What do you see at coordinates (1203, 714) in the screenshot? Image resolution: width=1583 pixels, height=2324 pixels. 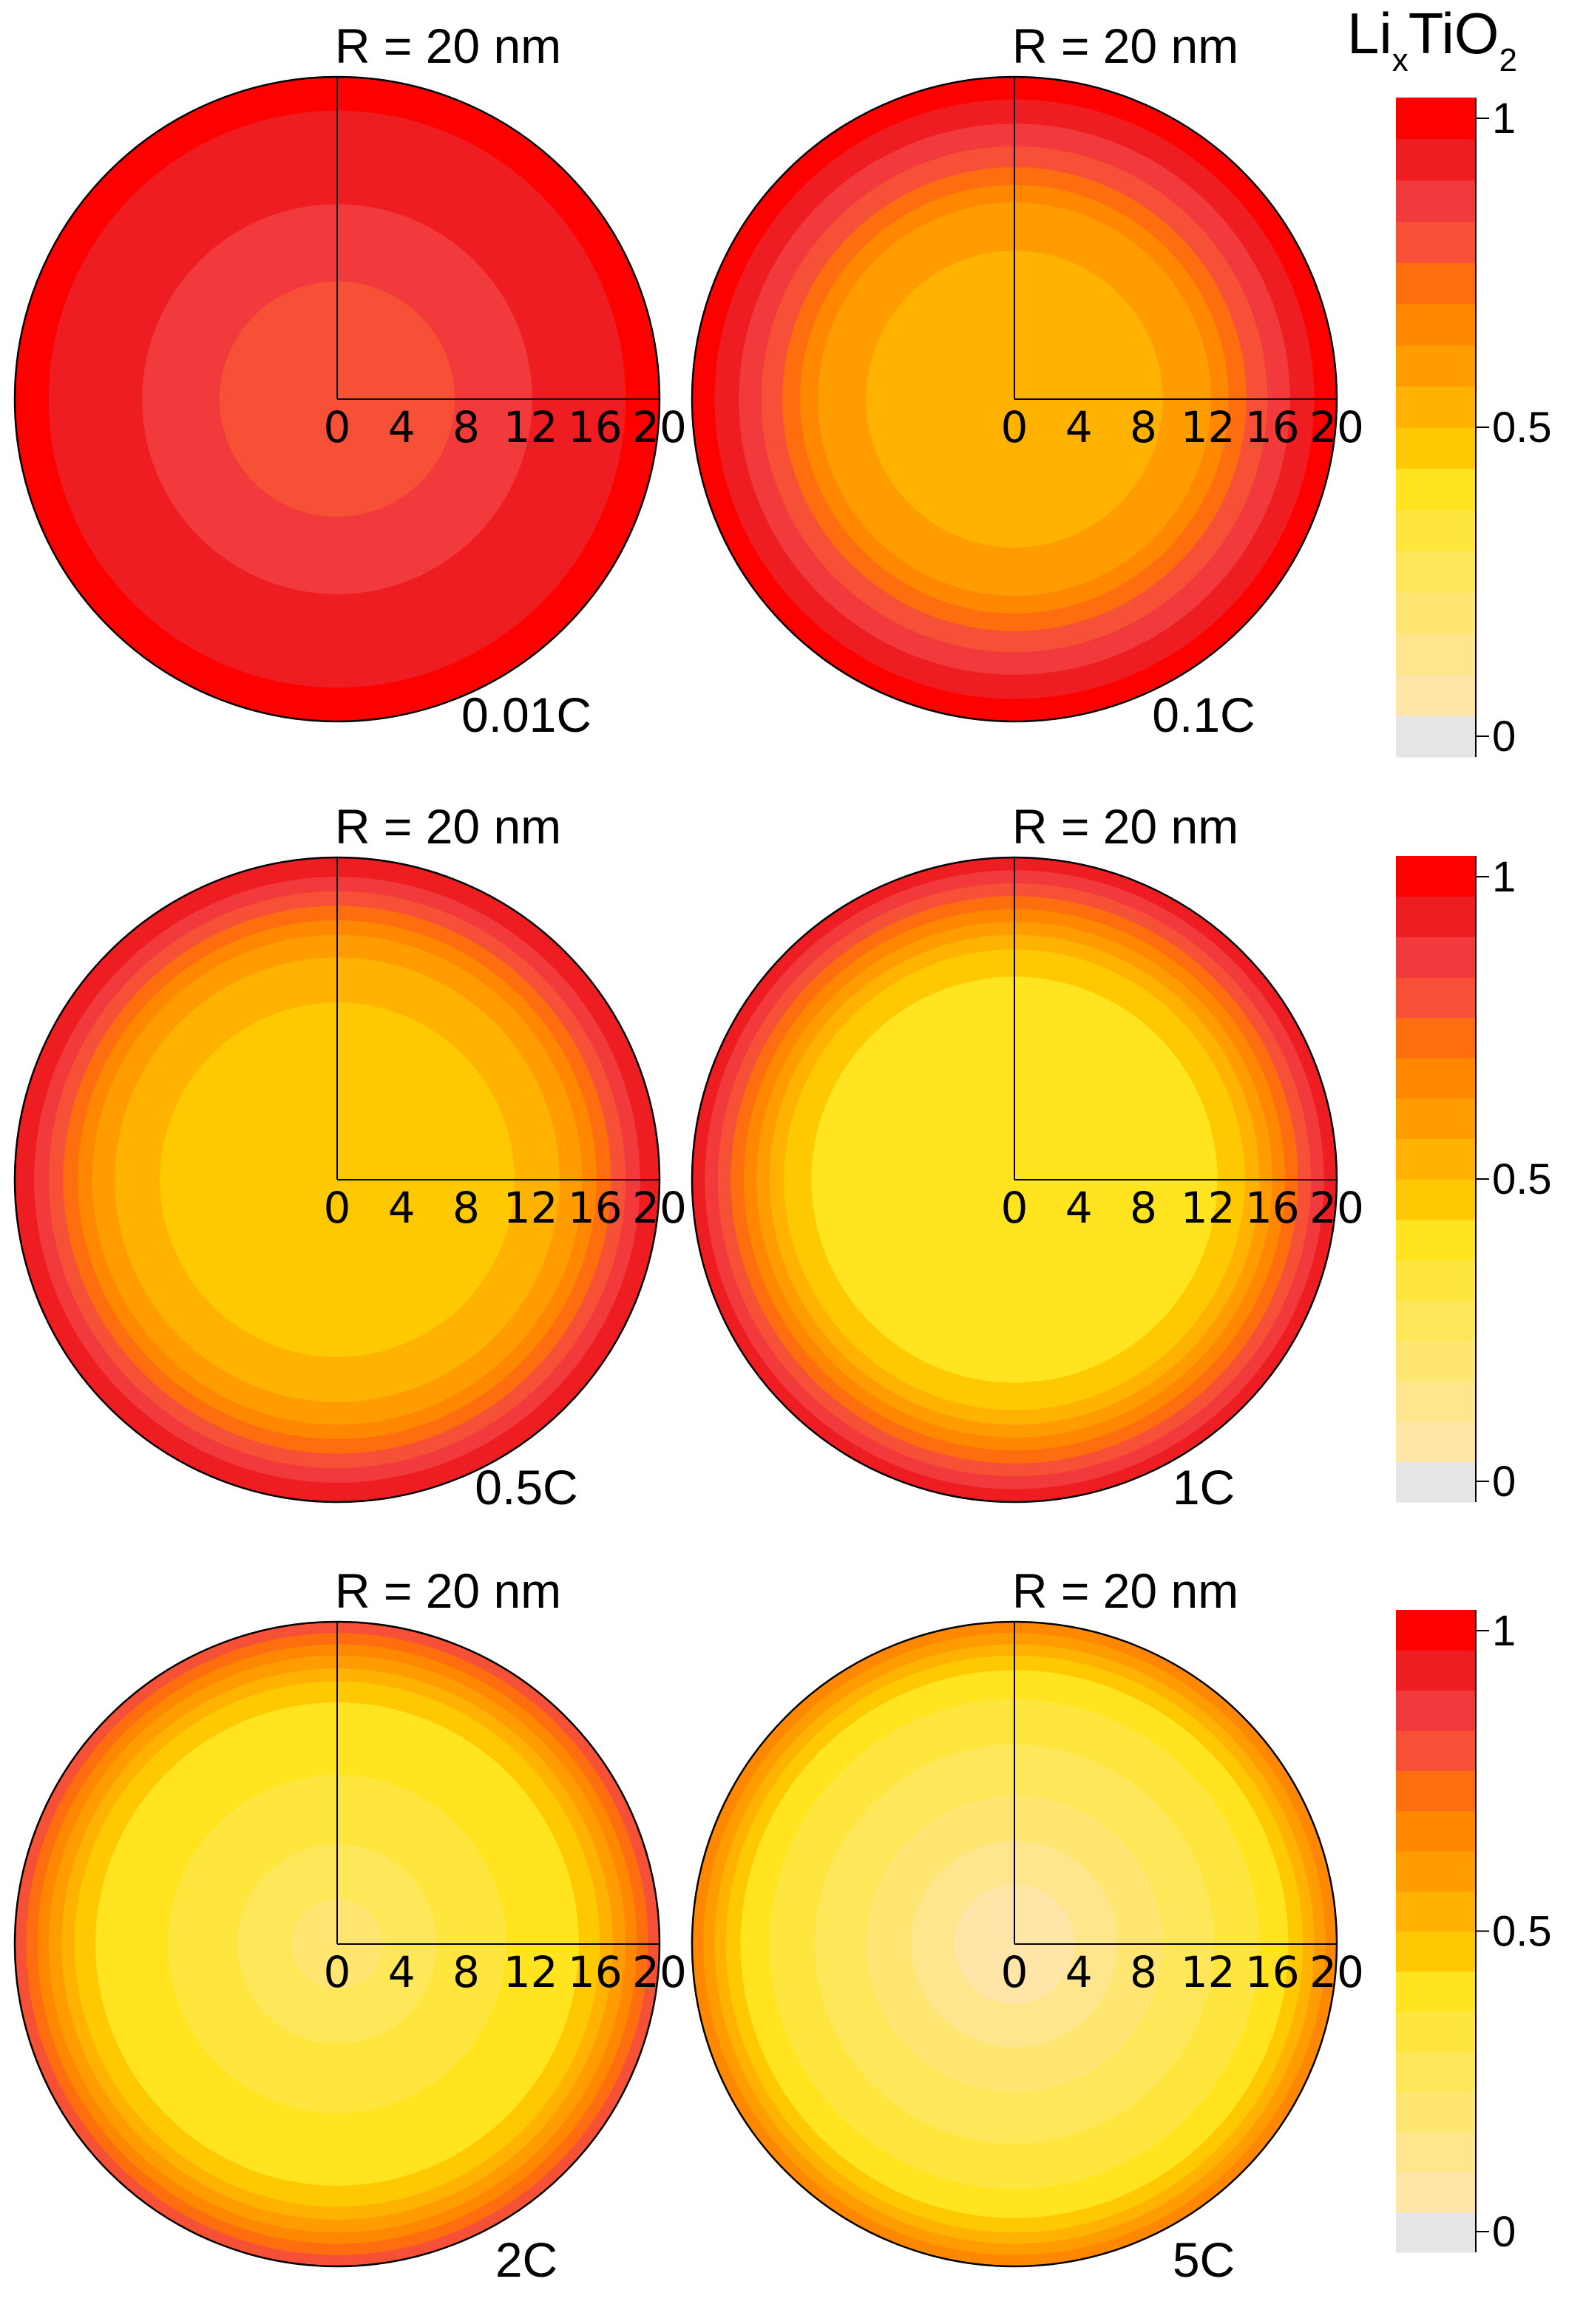 I see `rate-label: 0.1C` at bounding box center [1203, 714].